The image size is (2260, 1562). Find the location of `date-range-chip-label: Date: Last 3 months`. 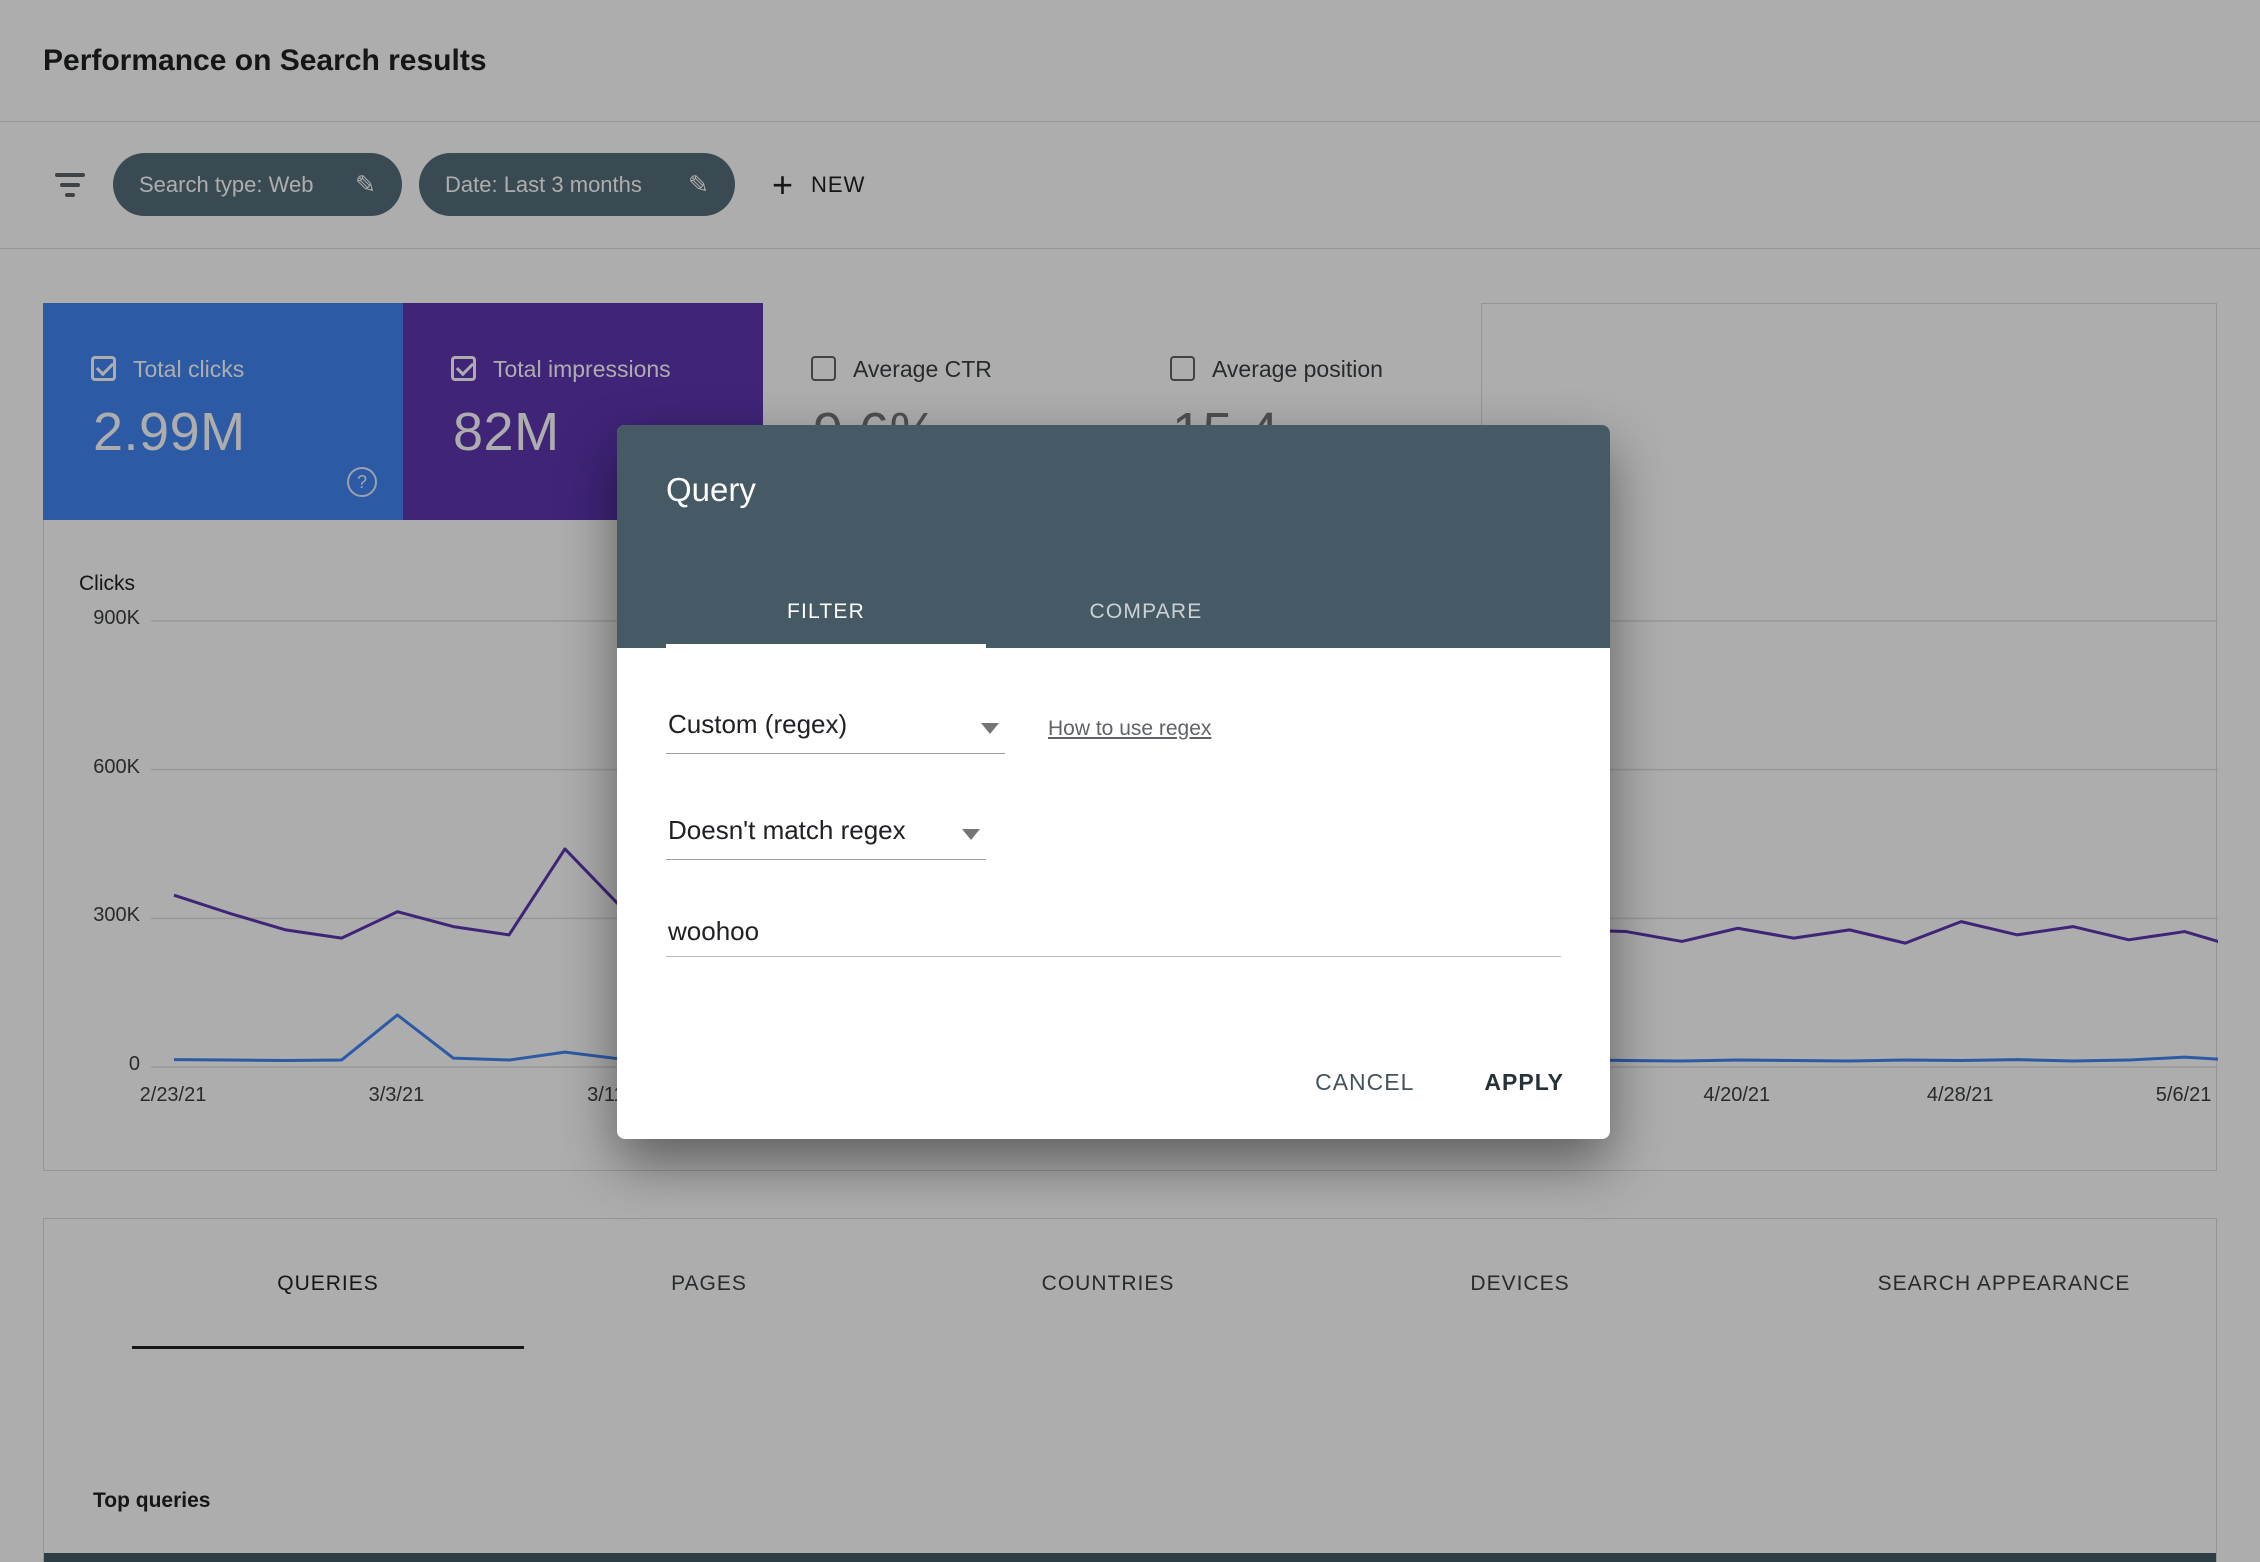

date-range-chip-label: Date: Last 3 months is located at coordinates (543, 184).